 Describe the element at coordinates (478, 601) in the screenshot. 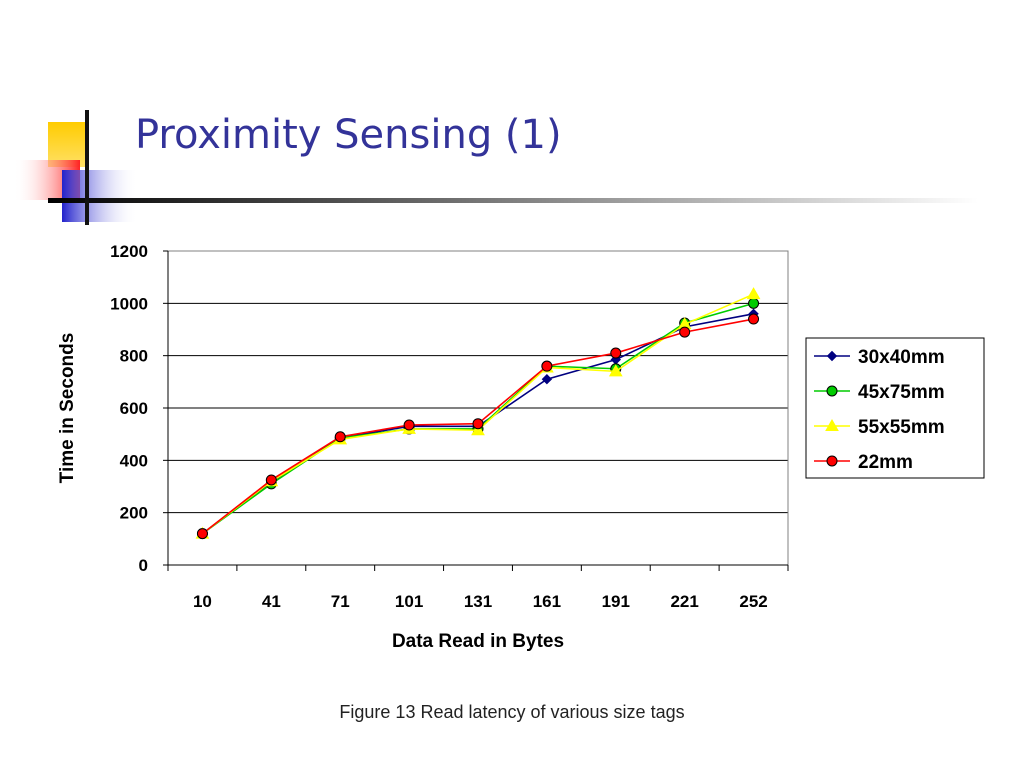

I see `x-tick-label: 131` at that location.